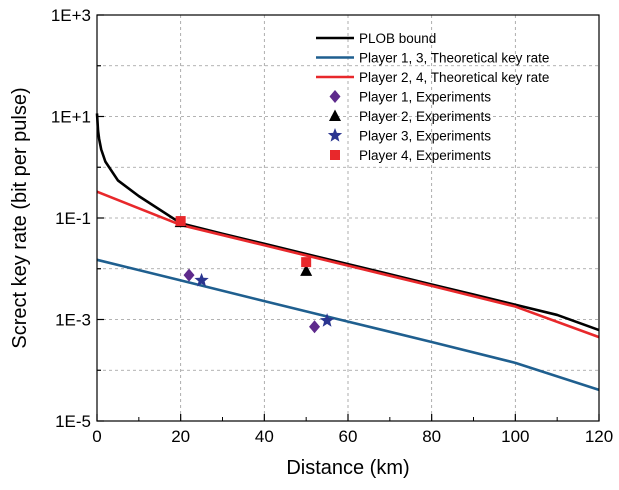 This screenshot has width=619, height=490. I want to click on x-tick-label: 20, so click(180, 436).